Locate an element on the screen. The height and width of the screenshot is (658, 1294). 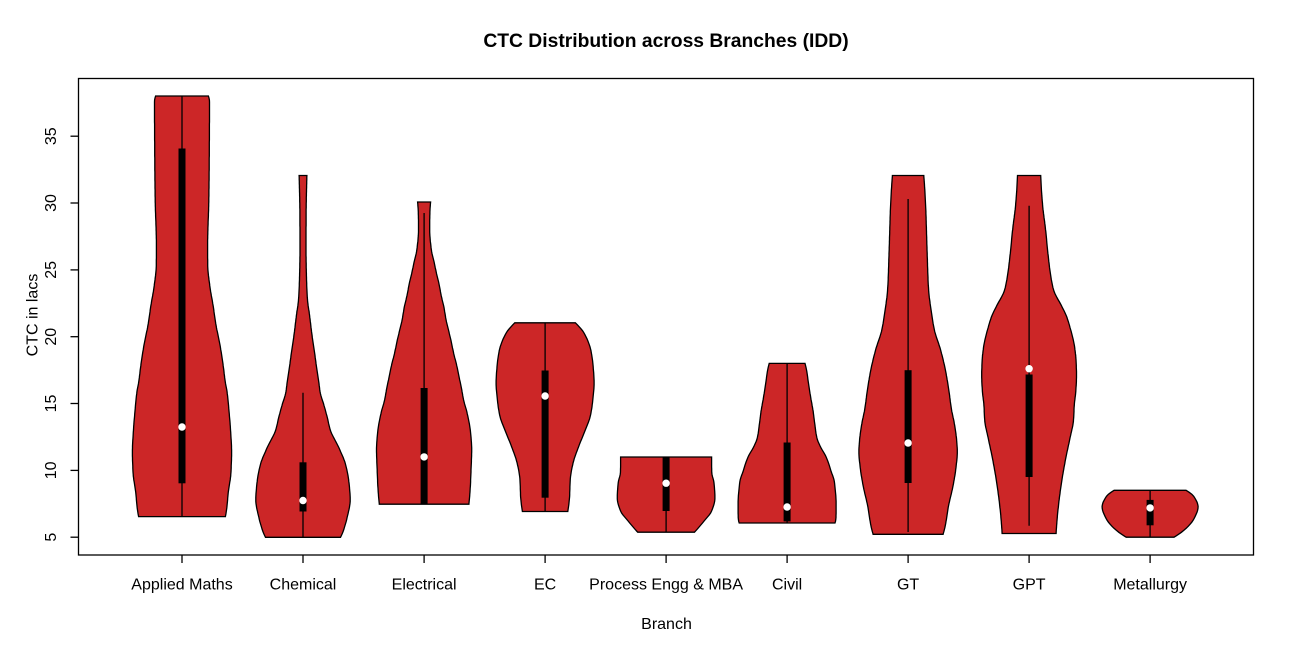
svg-text: Process Engg & MBA is located at coordinates (666, 585).